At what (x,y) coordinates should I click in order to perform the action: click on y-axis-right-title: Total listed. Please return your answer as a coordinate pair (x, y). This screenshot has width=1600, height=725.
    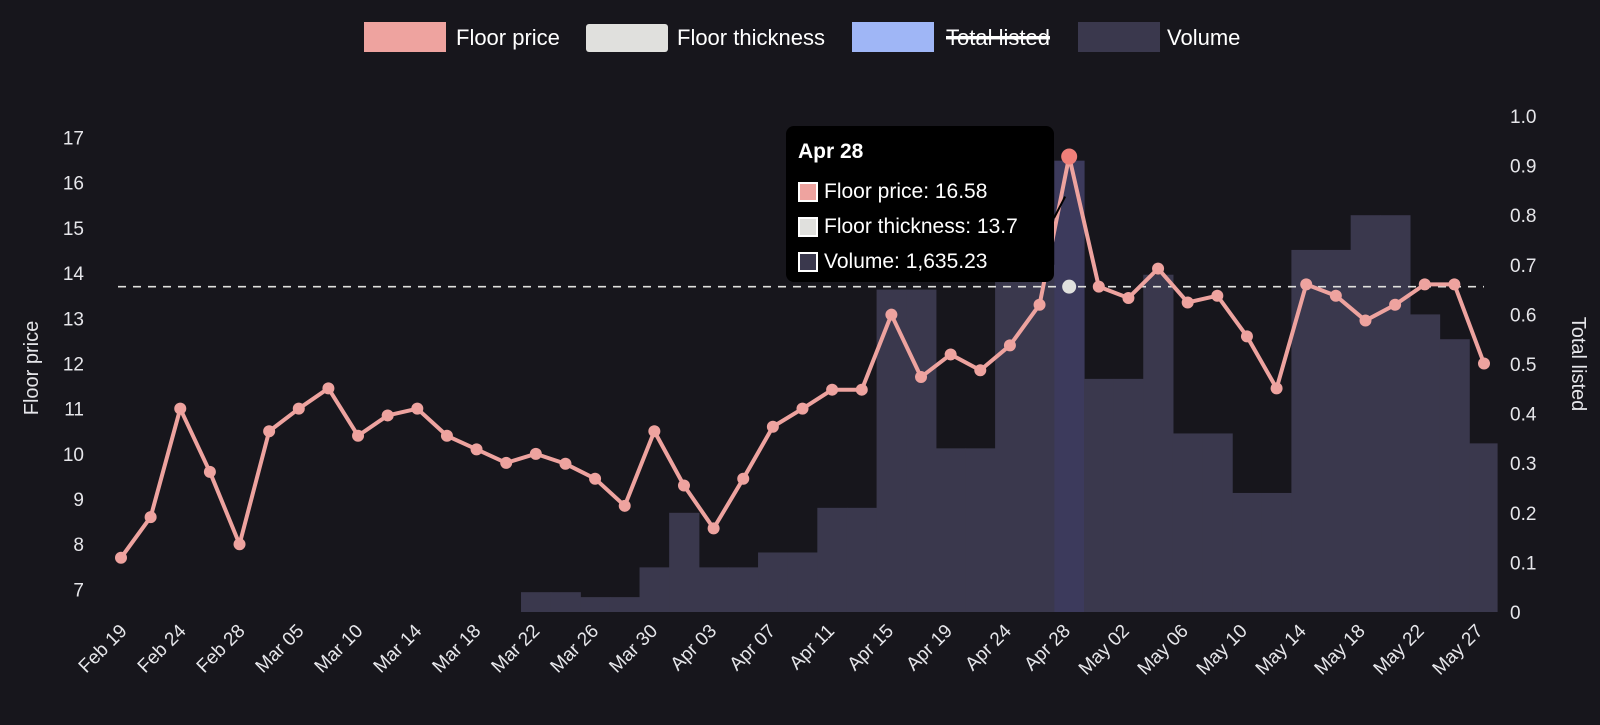
    Looking at the image, I should click on (1578, 364).